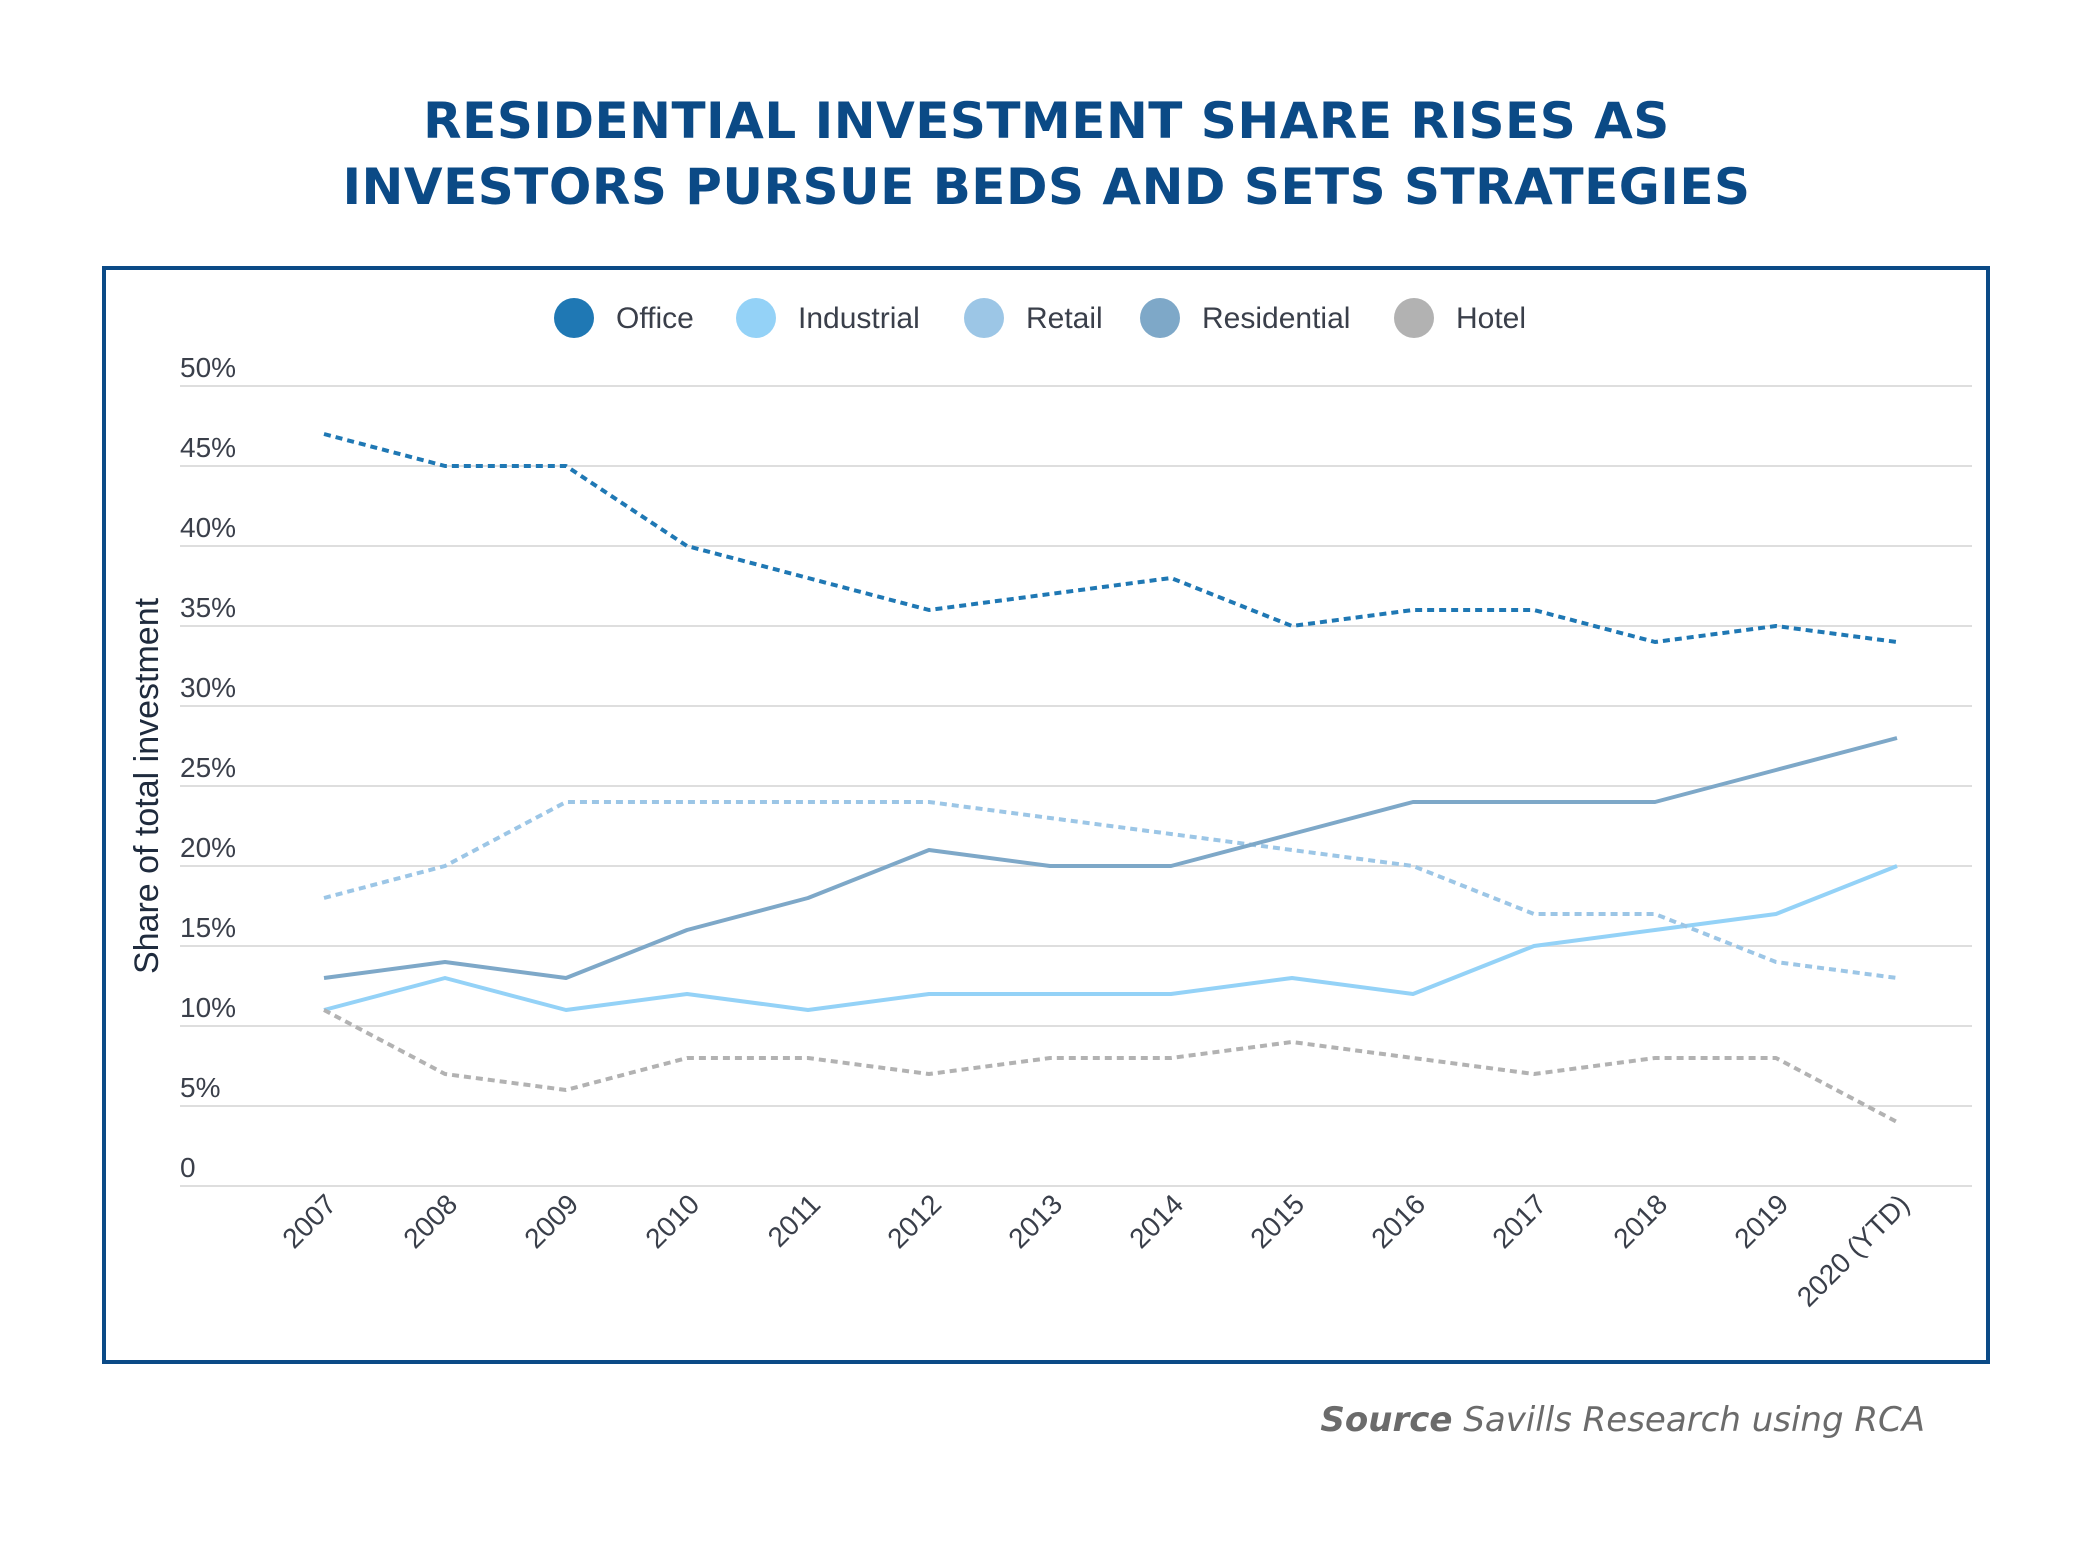 This screenshot has height=1542, width=2093. Describe the element at coordinates (1853, 1250) in the screenshot. I see `x-tick-label: 2020 (YTD)` at that location.